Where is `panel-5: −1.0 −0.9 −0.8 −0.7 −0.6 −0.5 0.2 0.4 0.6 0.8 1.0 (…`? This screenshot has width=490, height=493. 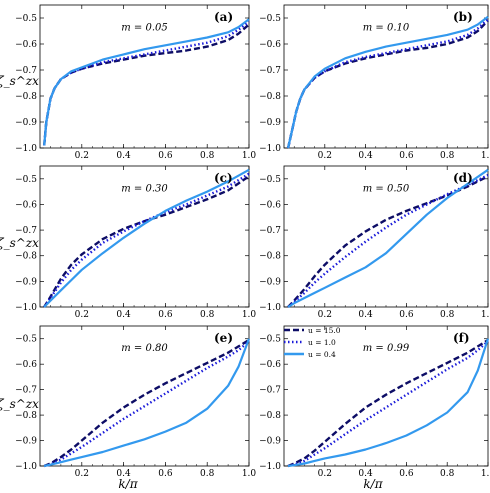 panel-5: −1.0 −0.9 −0.8 −0.7 −0.6 −0.5 0.2 0.4 0.6 0.8 1.0 (… is located at coordinates (374, 402).